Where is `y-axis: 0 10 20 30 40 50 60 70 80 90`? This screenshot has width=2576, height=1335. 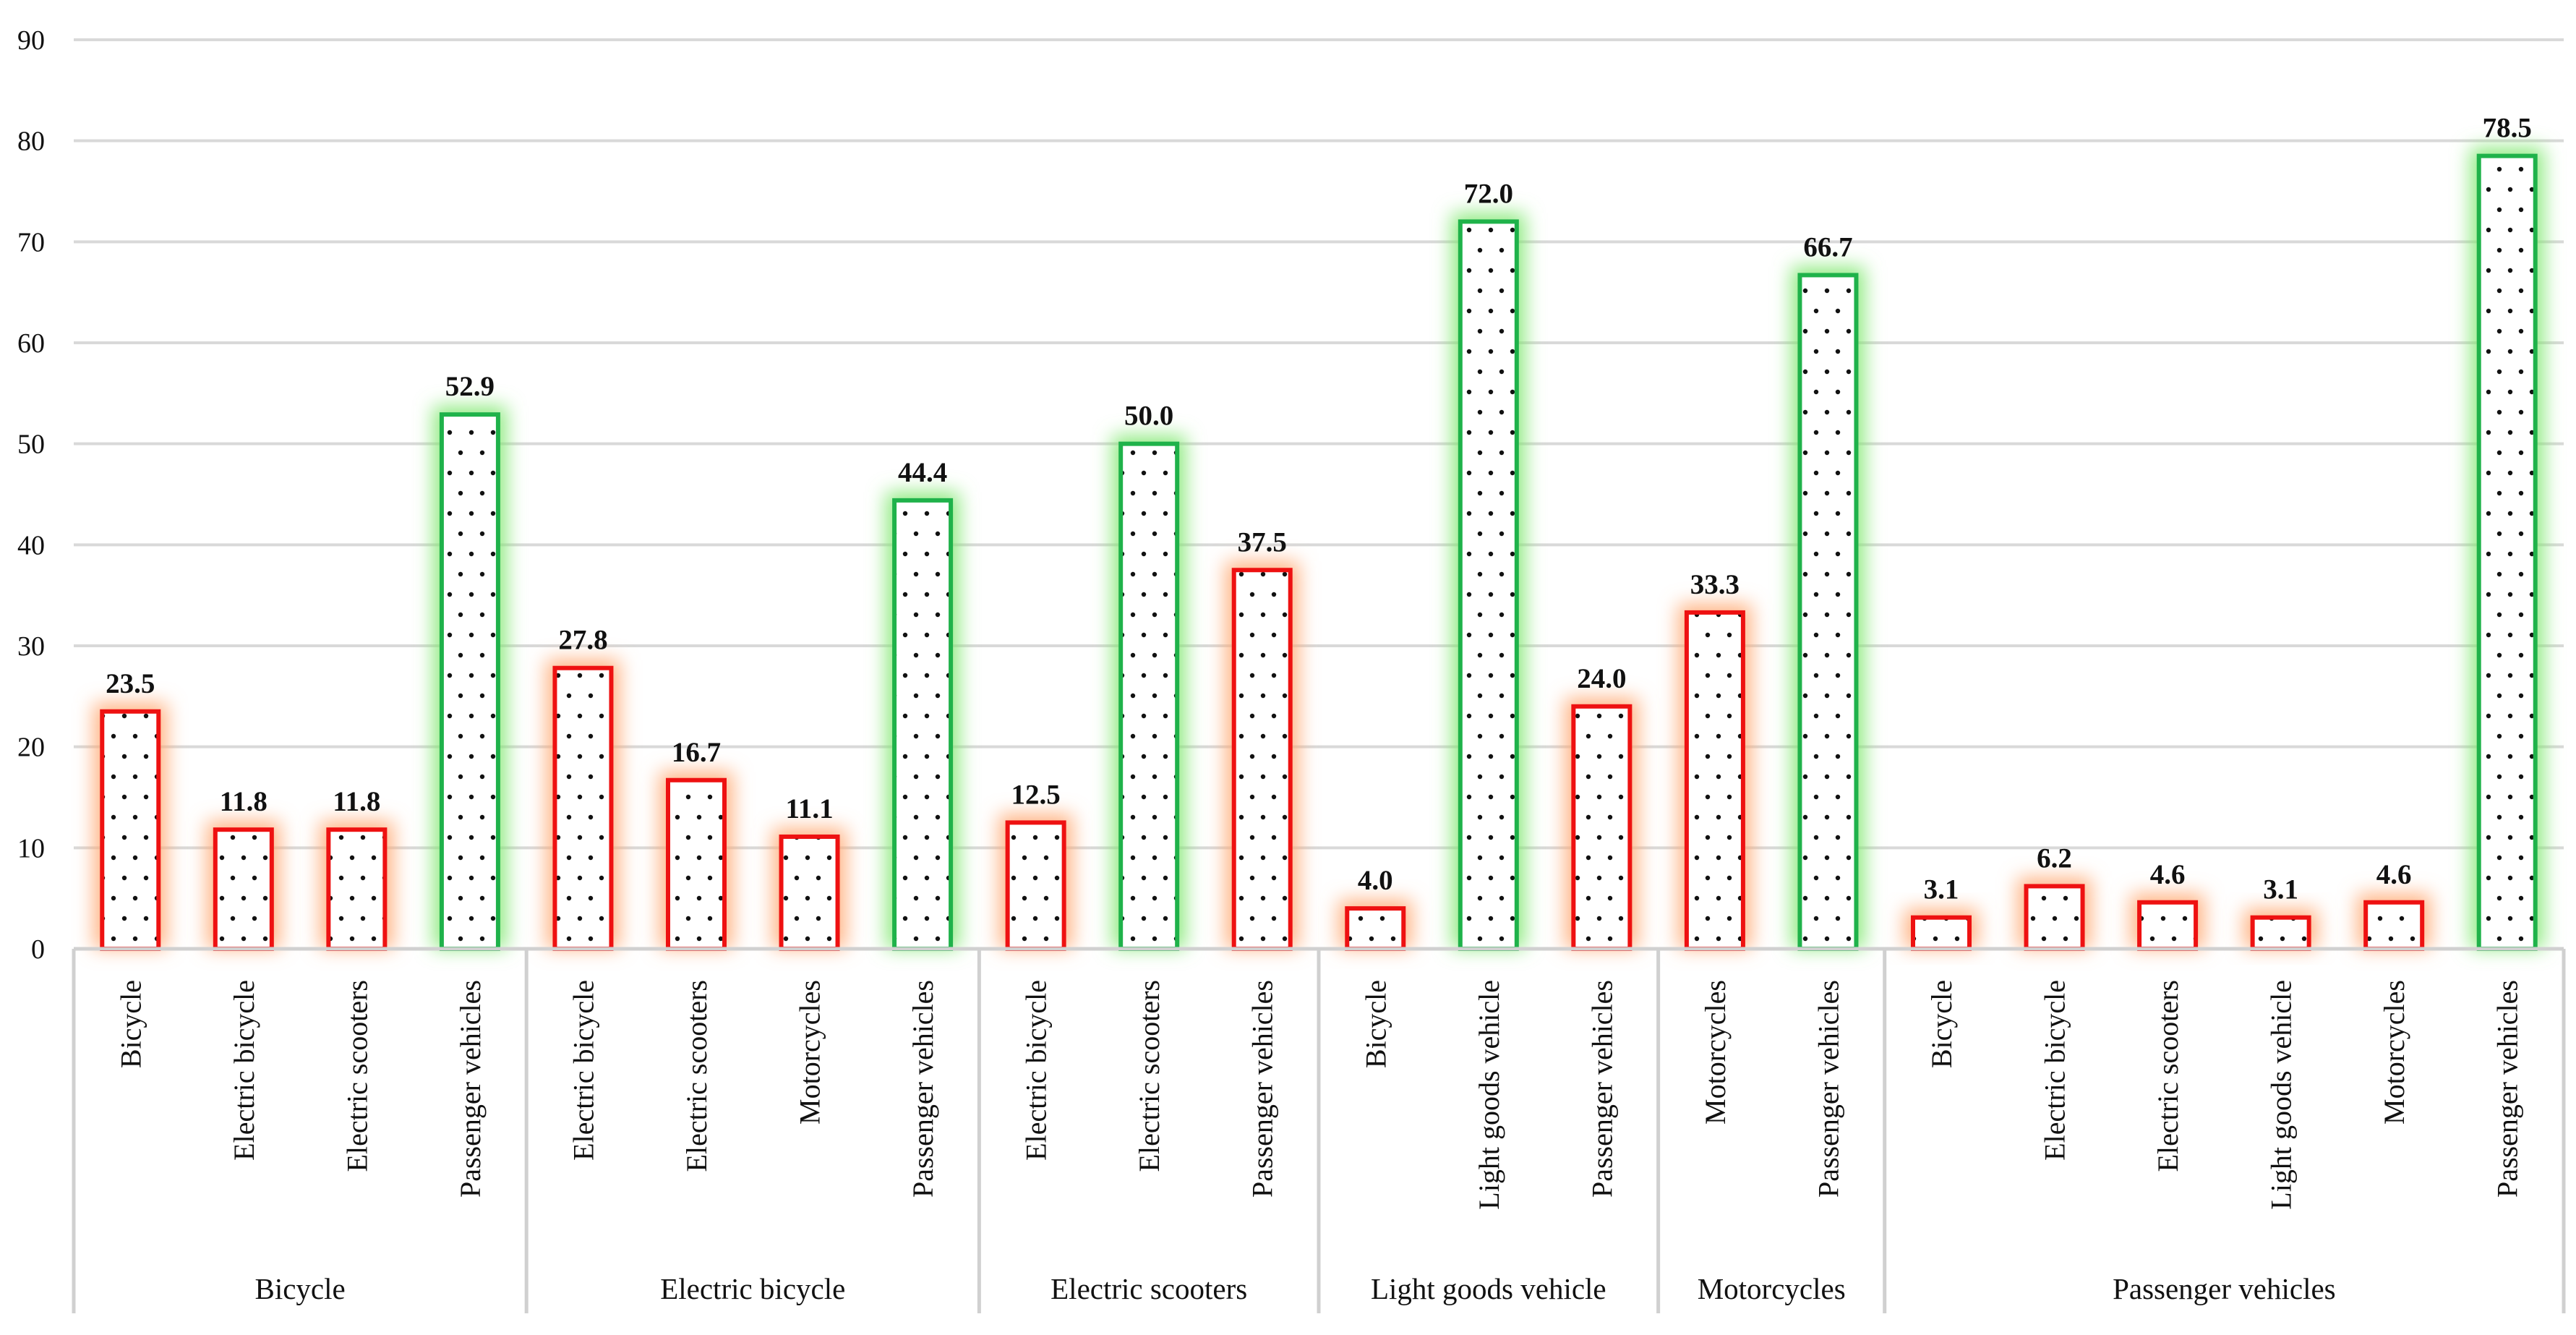
y-axis: 0 10 20 30 40 50 60 70 80 90 is located at coordinates (31, 495).